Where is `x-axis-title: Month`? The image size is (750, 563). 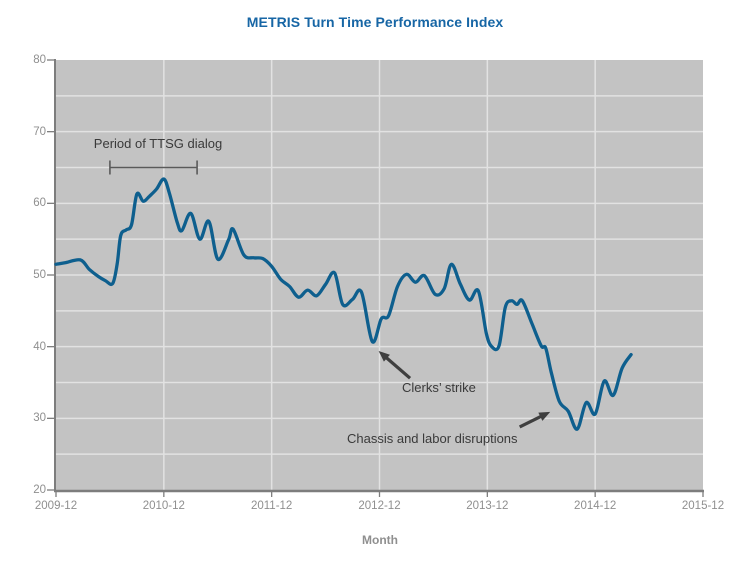 x-axis-title: Month is located at coordinates (380, 540).